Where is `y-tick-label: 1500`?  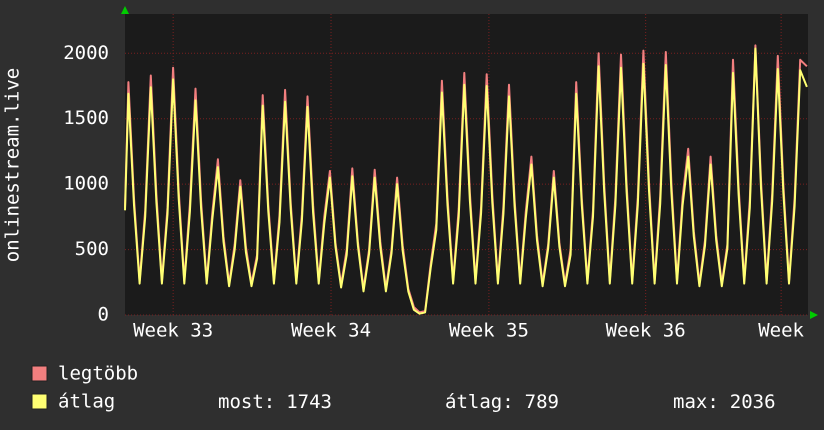 y-tick-label: 1500 is located at coordinates (86, 118).